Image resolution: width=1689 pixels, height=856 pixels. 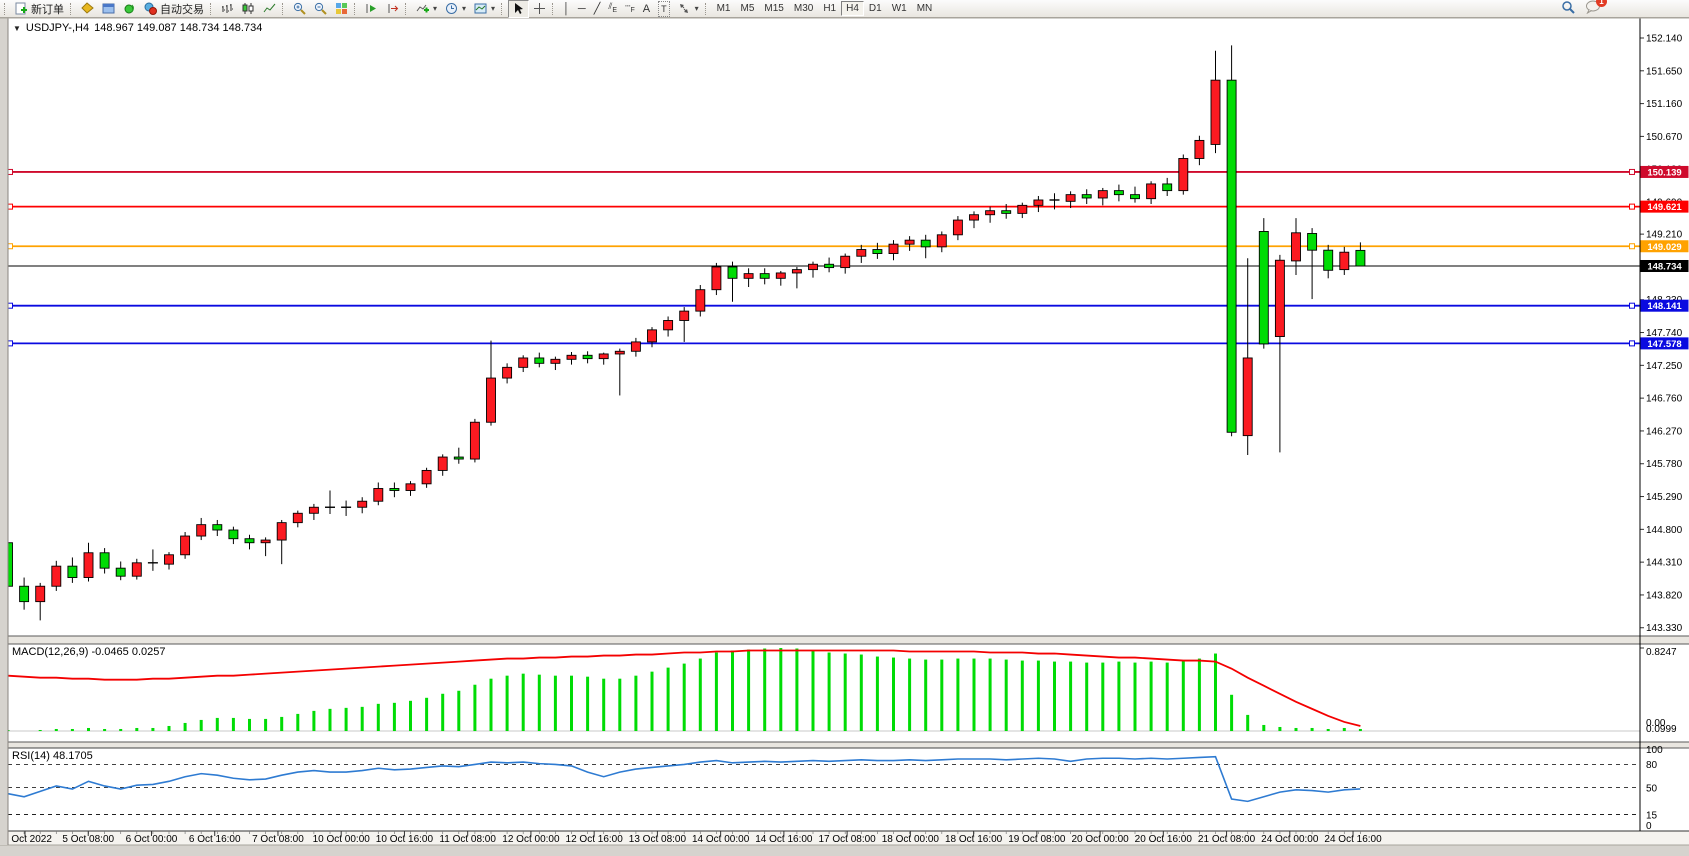 What do you see at coordinates (1596, 8) in the screenshot?
I see `notifications-button: 1` at bounding box center [1596, 8].